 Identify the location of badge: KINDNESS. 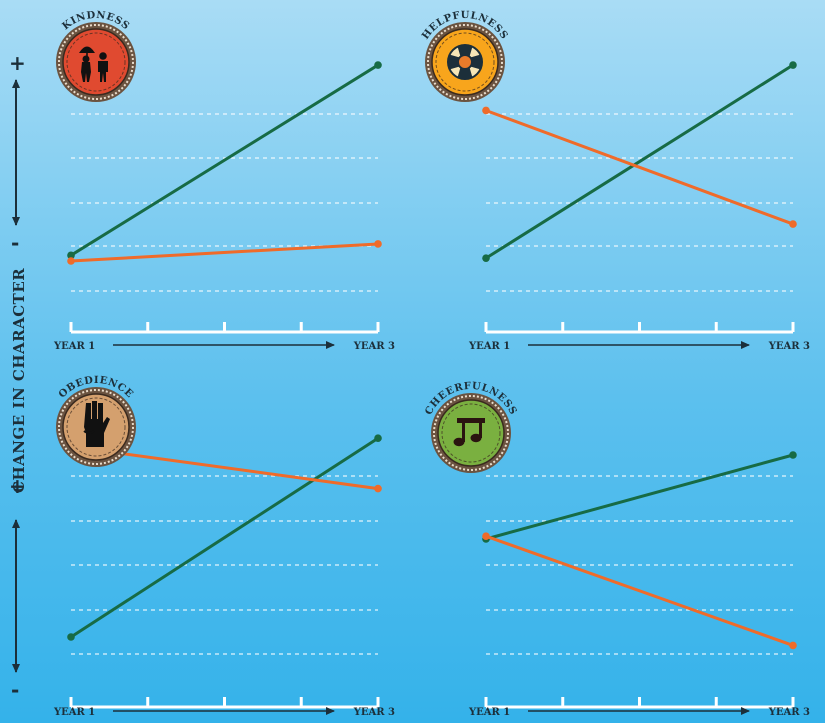
(96, 56).